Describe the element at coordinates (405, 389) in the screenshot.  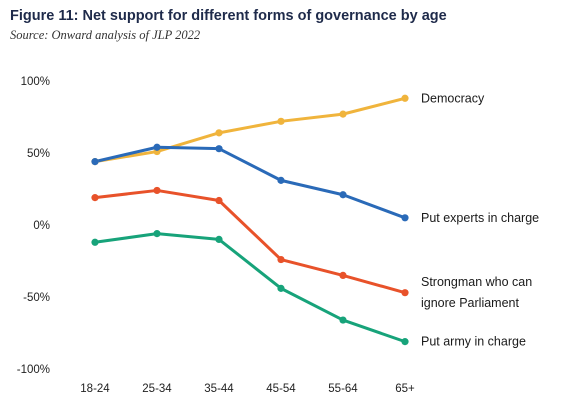
I see `x-tick-label: 65+` at that location.